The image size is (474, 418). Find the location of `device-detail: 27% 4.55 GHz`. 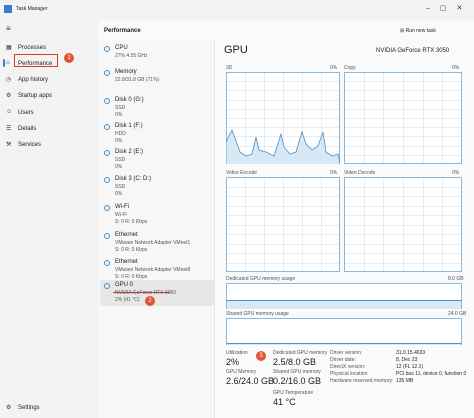

device-detail: 27% 4.55 GHz is located at coordinates (131, 56).